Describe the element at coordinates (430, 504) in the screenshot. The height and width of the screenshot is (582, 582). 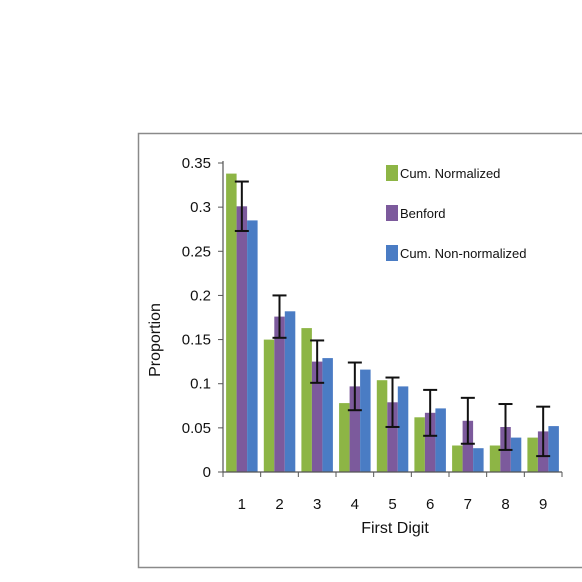
I see `x-tick-label: 6` at that location.